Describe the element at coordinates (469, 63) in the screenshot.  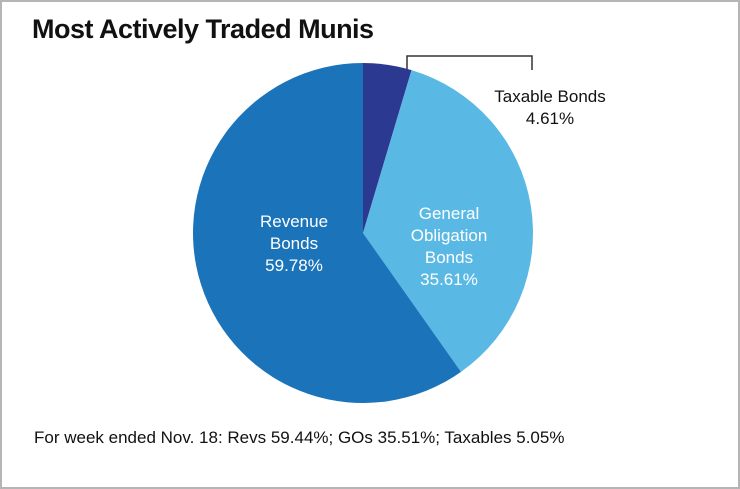
I see `leader-line` at that location.